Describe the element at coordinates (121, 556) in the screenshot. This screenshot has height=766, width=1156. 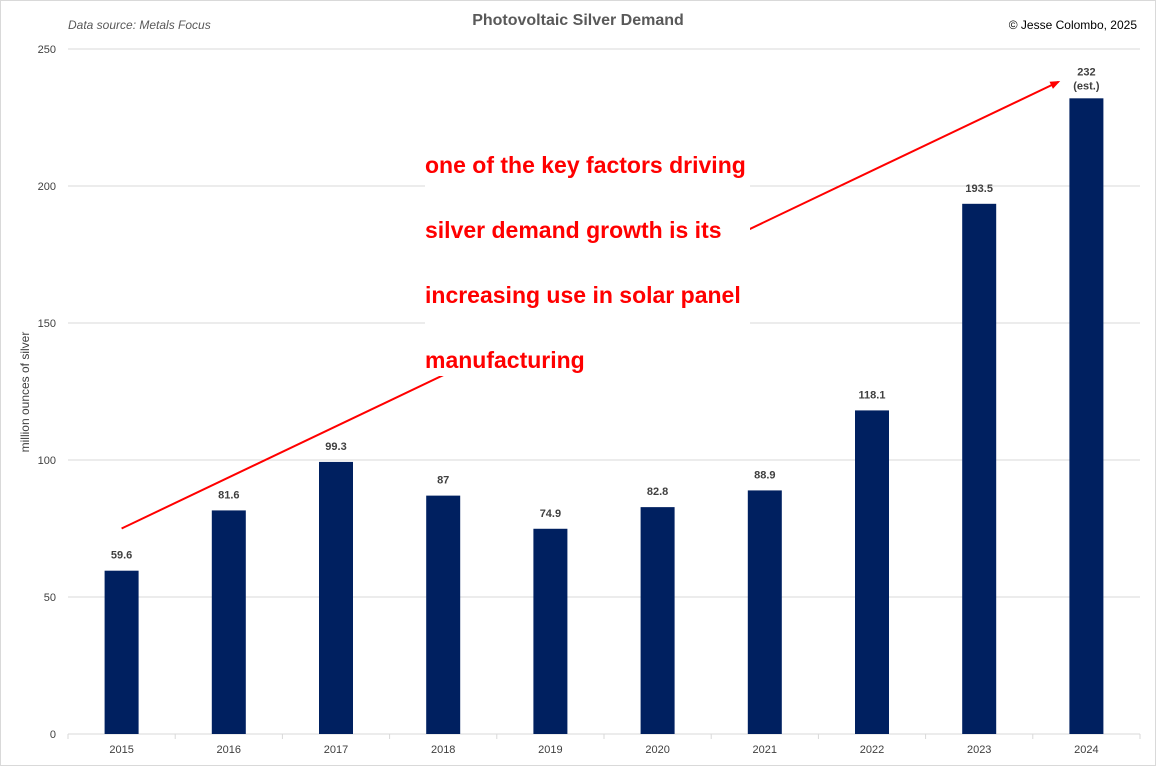
I see `data-label: 59.6` at that location.